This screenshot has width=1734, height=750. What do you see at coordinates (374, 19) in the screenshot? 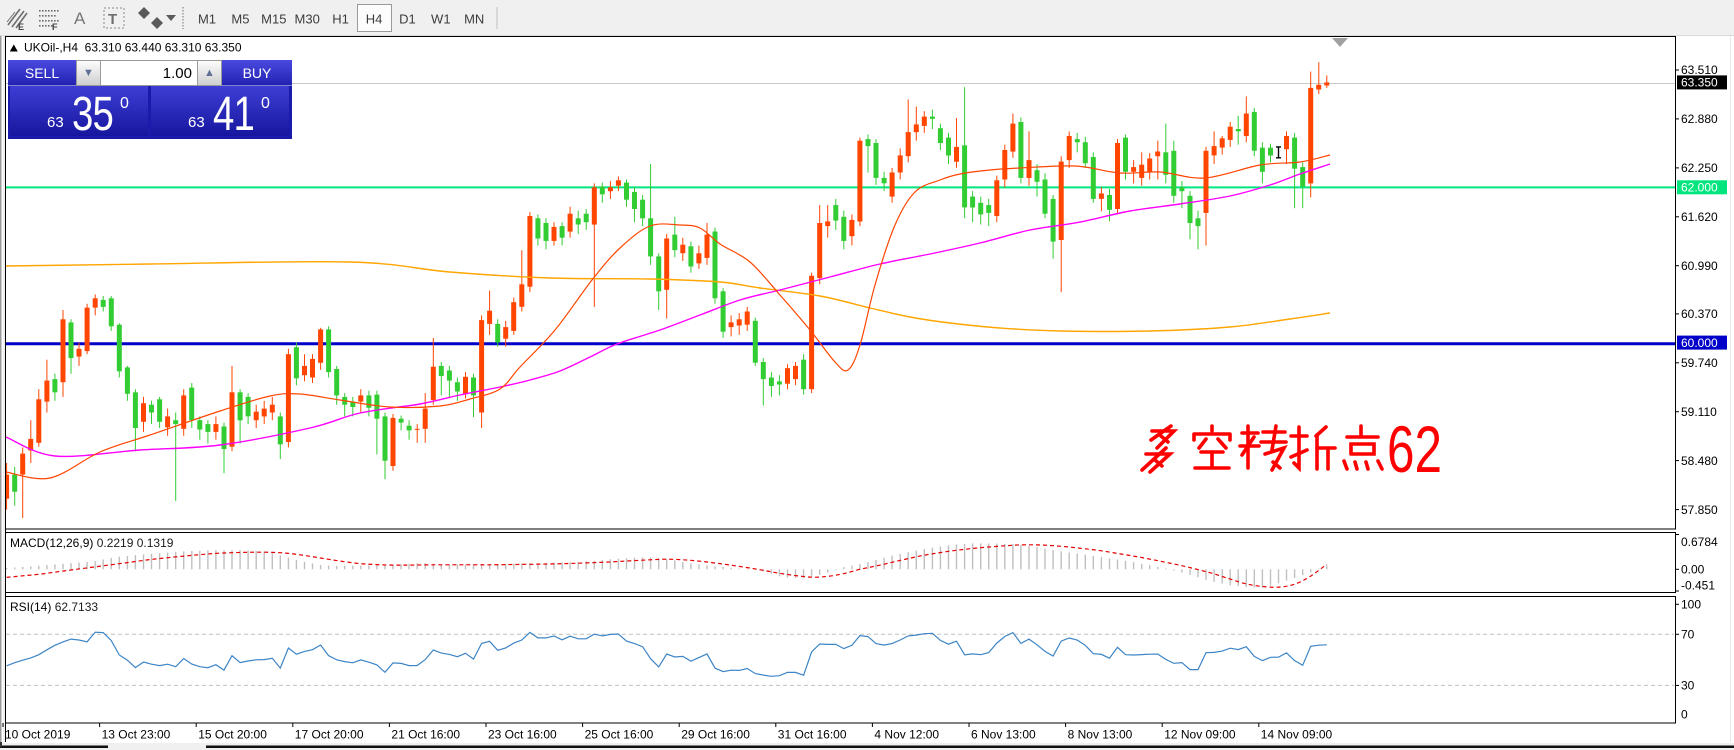
I see `svg-text: H4` at bounding box center [374, 19].